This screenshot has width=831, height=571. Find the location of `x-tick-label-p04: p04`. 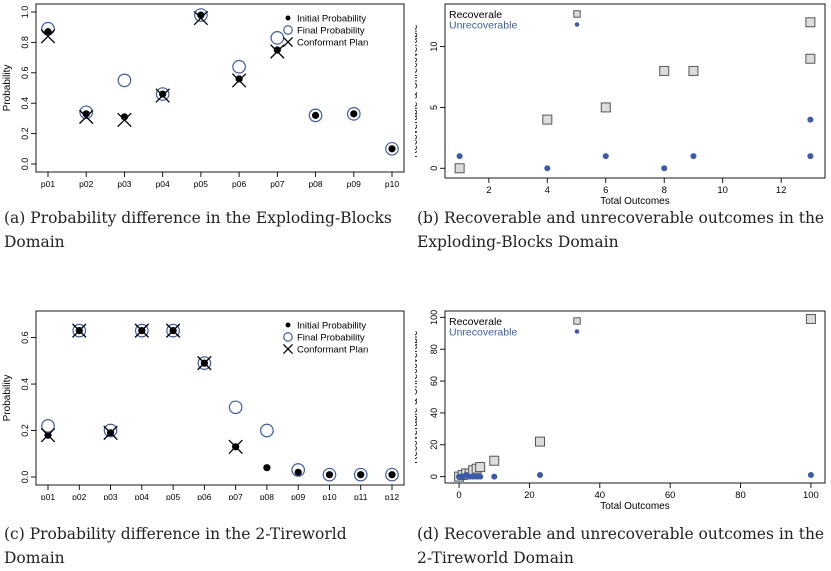

x-tick-label-p04: p04 is located at coordinates (142, 496).